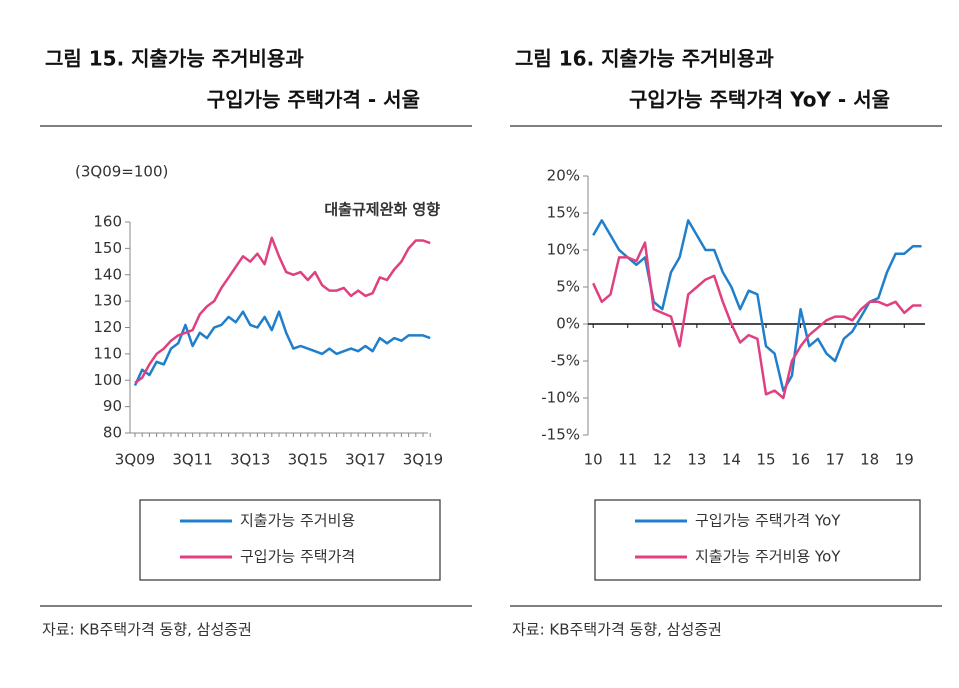 This screenshot has width=959, height=688. What do you see at coordinates (112, 406) in the screenshot?
I see `y-tick-label: 90` at bounding box center [112, 406].